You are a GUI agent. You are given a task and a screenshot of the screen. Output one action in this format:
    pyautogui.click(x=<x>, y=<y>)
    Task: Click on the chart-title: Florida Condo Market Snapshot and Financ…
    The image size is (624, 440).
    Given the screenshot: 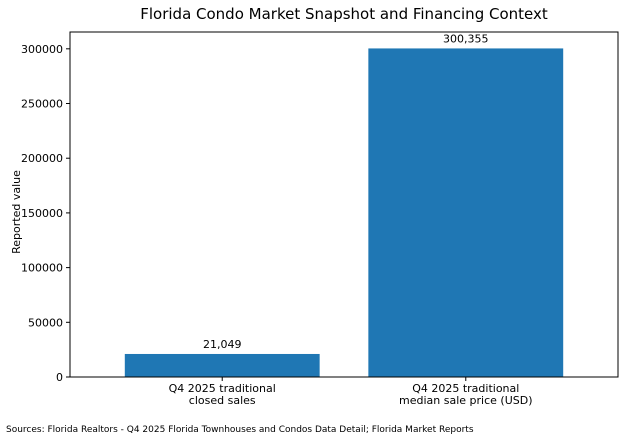 What is the action you would take?
    pyautogui.click(x=344, y=14)
    